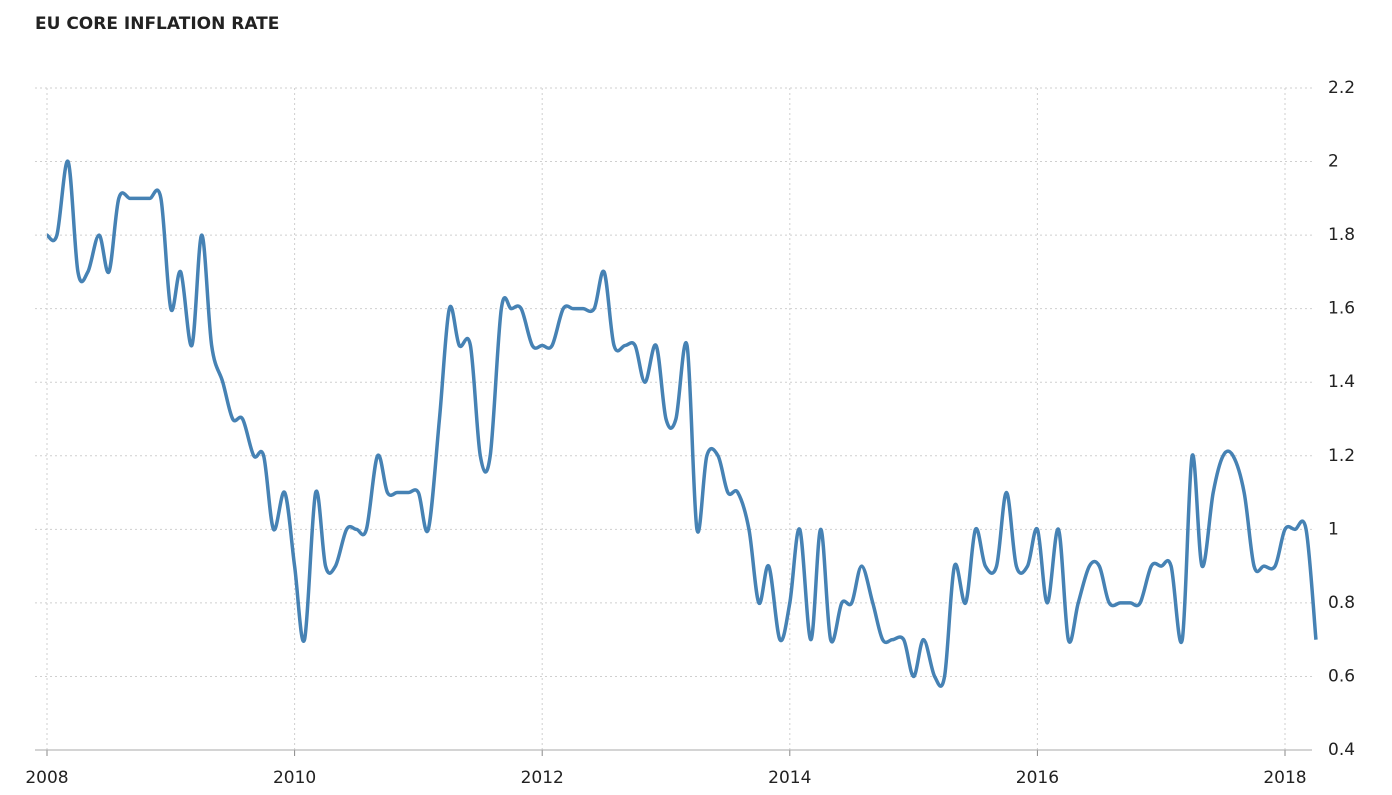 This screenshot has width=1392, height=795. What do you see at coordinates (1284, 778) in the screenshot?
I see `x-tick-label: 2018` at bounding box center [1284, 778].